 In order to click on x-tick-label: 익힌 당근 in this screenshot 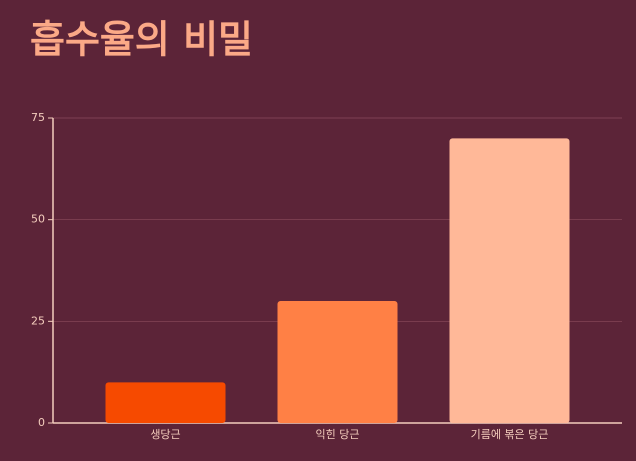, I will do `click(338, 434)`.